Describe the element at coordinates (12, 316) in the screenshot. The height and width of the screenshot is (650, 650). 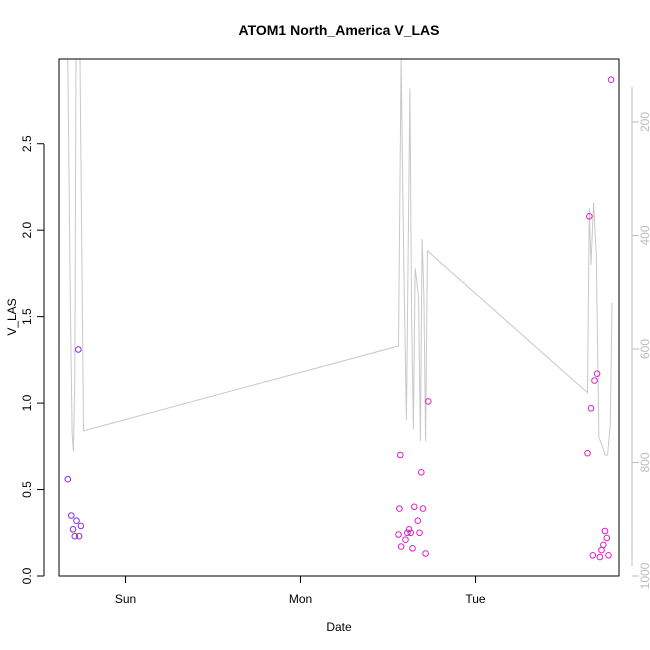
I see `y-axis-label: V_LAS` at that location.